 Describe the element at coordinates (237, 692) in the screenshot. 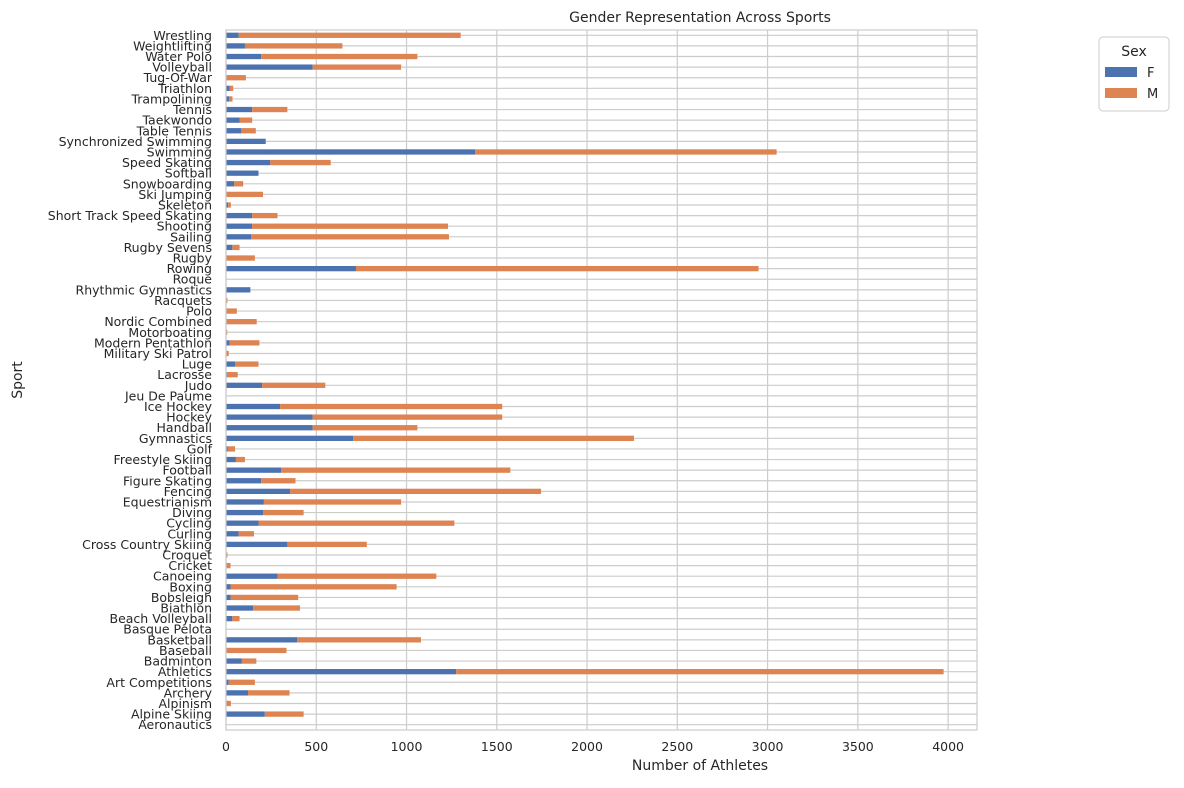

I see `bar-archery-f` at that location.